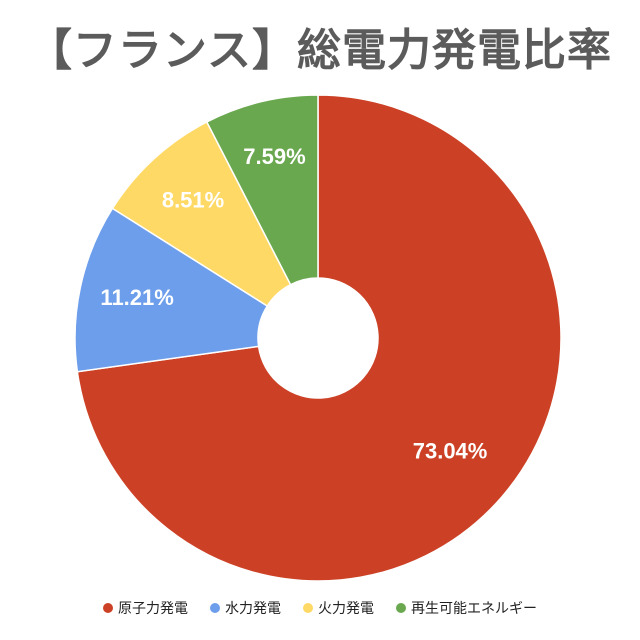 The width and height of the screenshot is (640, 640). I want to click on legend-item-hydro: 水力発電, so click(245, 608).